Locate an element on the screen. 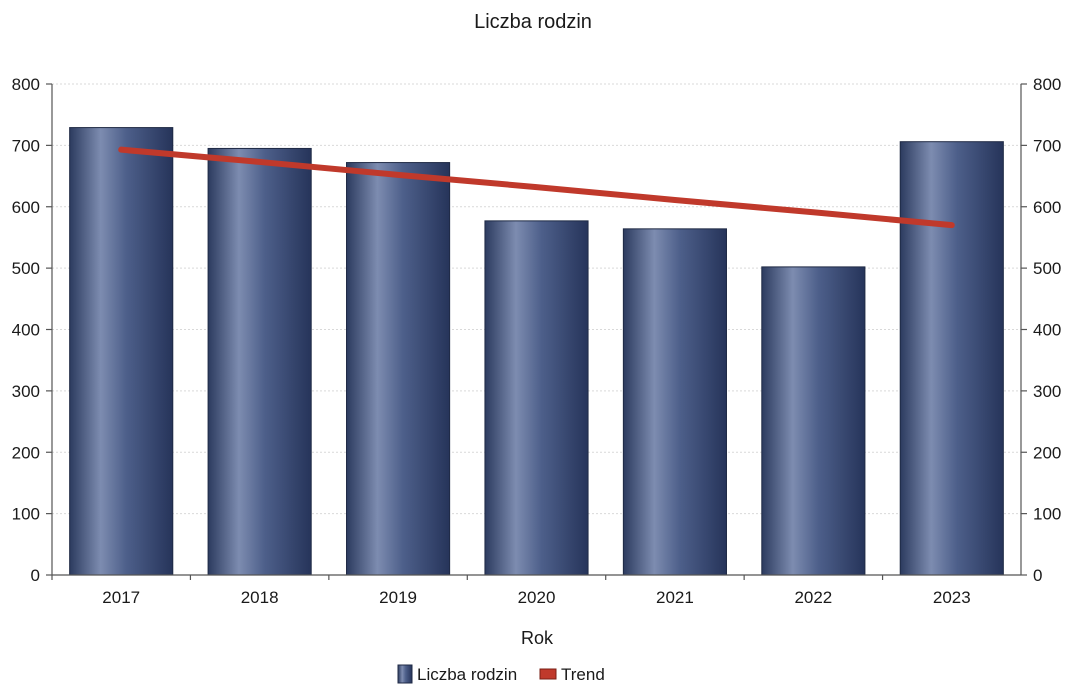 This screenshot has height=694, width=1066. y-tick-label-right: 400 is located at coordinates (1047, 330).